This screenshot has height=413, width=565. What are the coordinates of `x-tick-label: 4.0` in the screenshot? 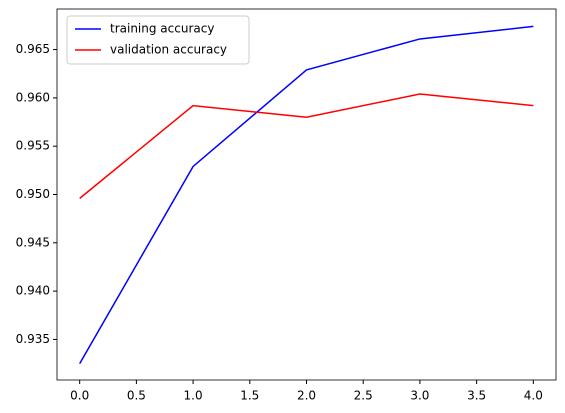 It's located at (533, 396).